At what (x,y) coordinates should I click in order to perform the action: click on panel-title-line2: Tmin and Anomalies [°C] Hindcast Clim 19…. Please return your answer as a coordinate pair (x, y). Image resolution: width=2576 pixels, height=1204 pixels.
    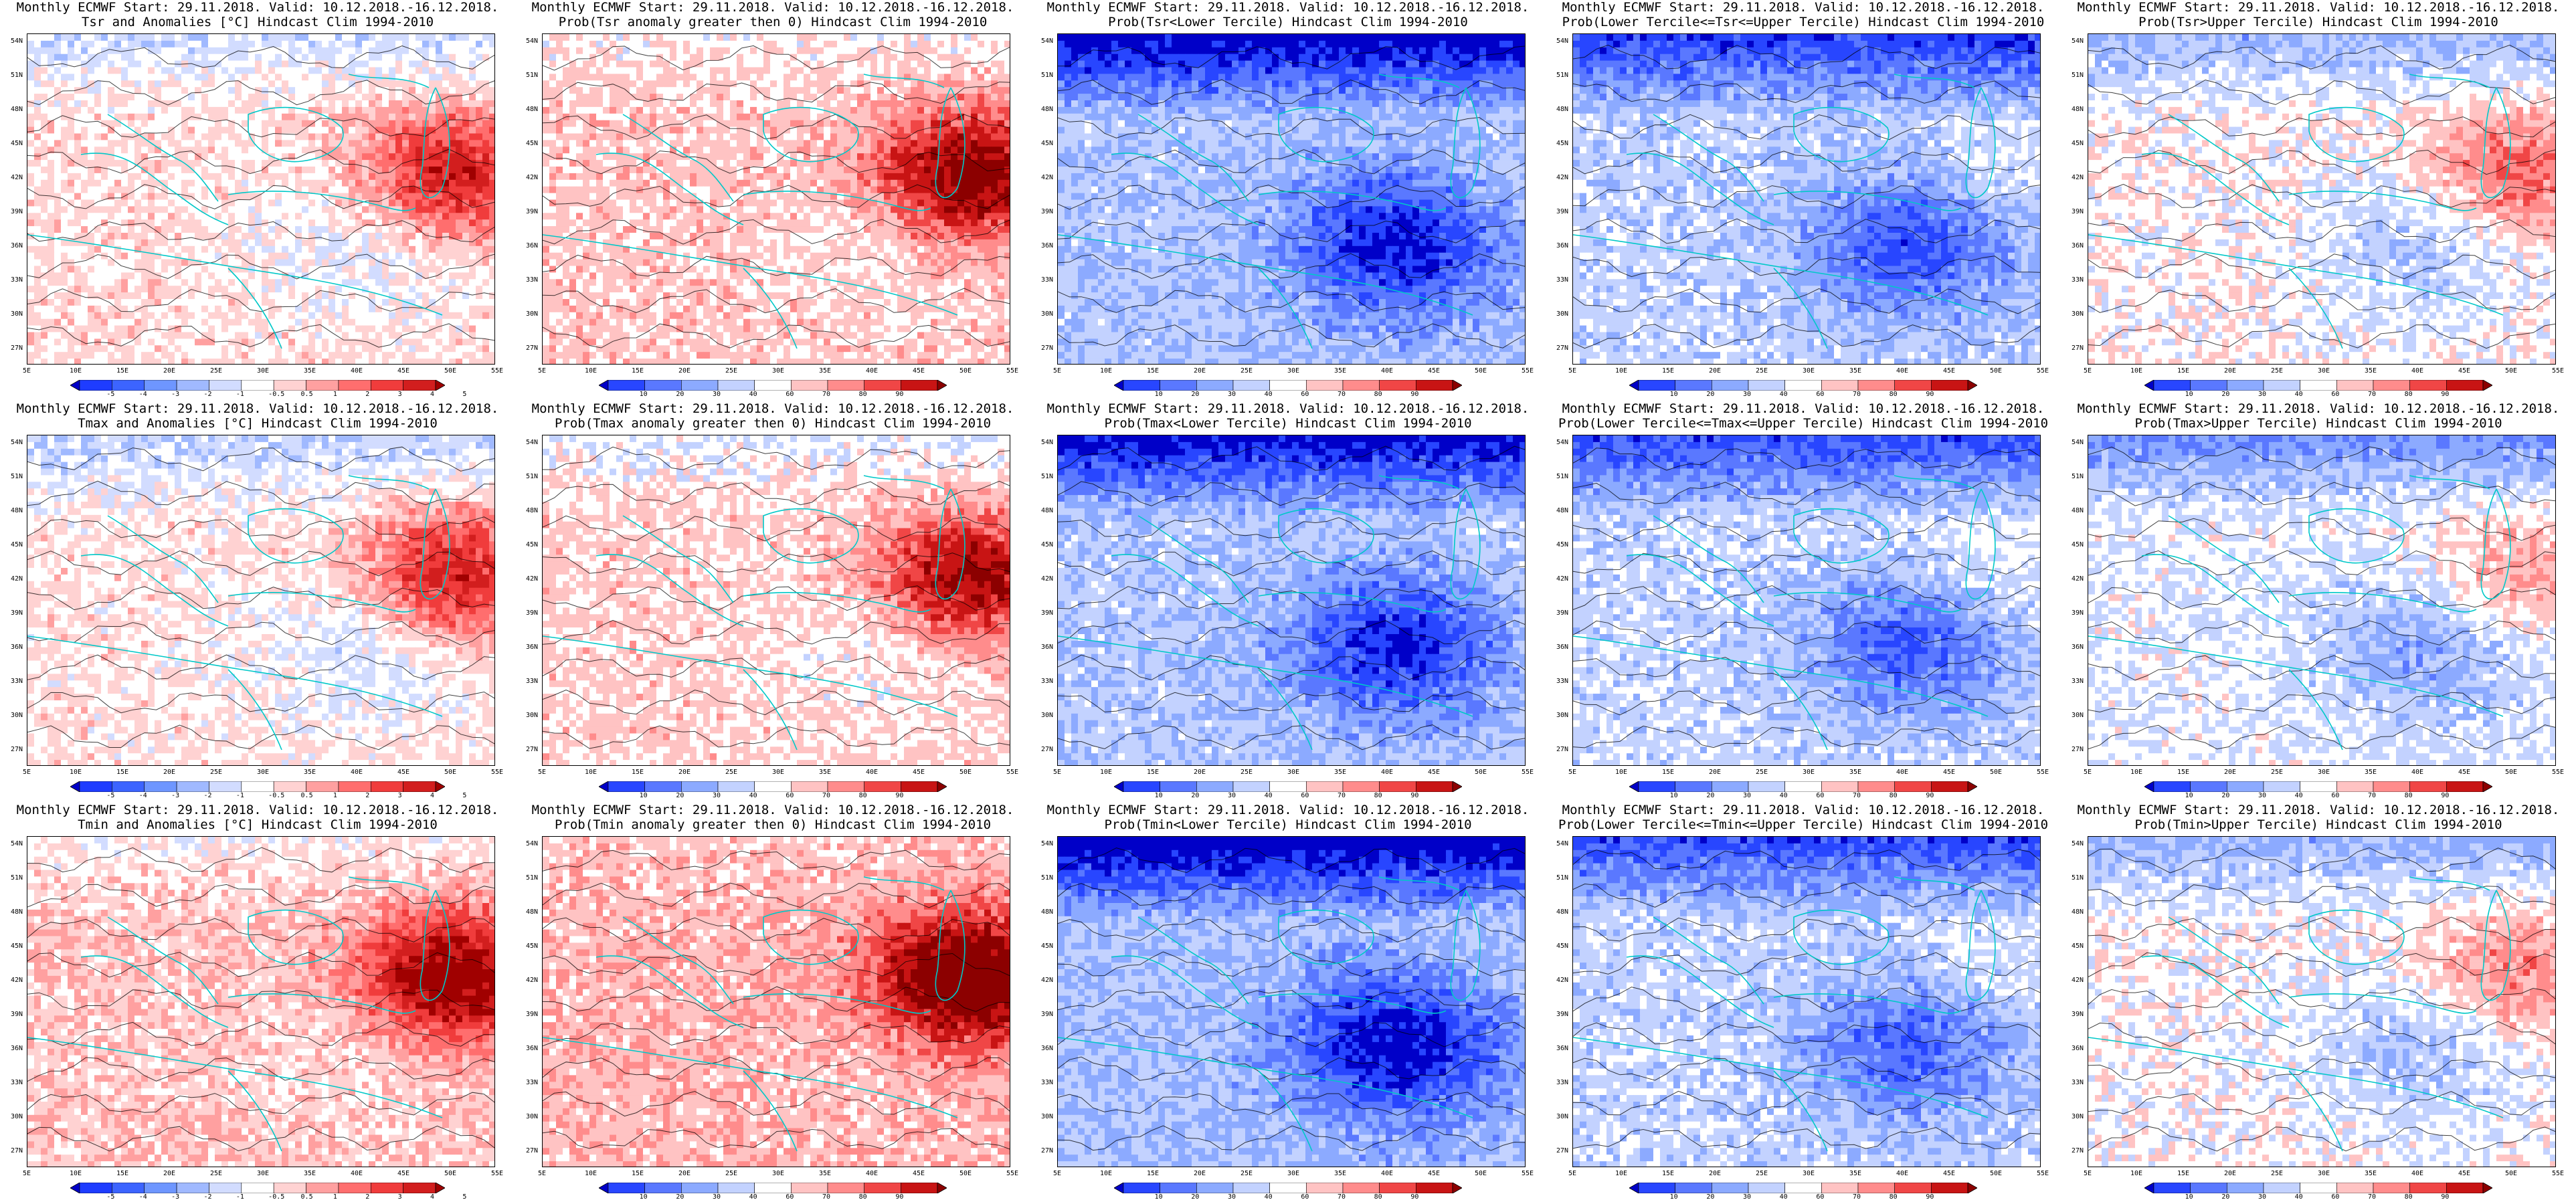
    Looking at the image, I should click on (257, 824).